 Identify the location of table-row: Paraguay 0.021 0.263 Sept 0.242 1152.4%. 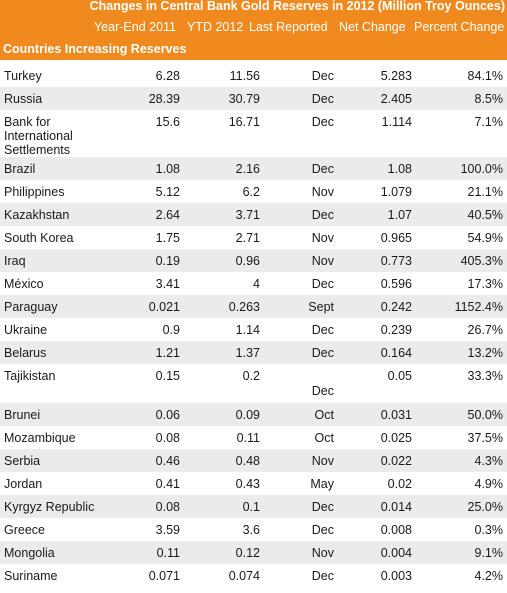
(253, 306).